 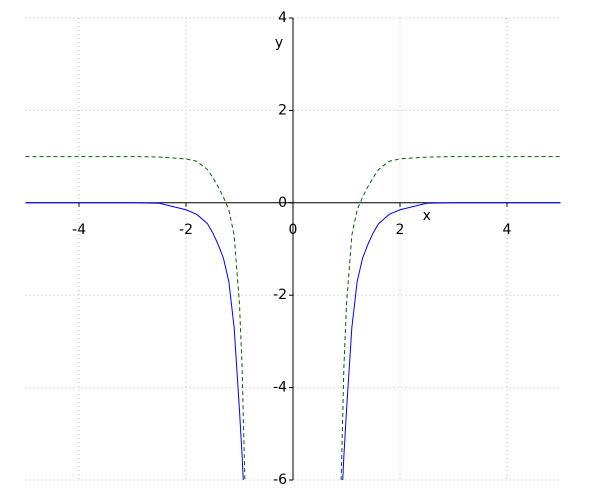 I want to click on x-tick-label: -2, so click(x=186, y=230).